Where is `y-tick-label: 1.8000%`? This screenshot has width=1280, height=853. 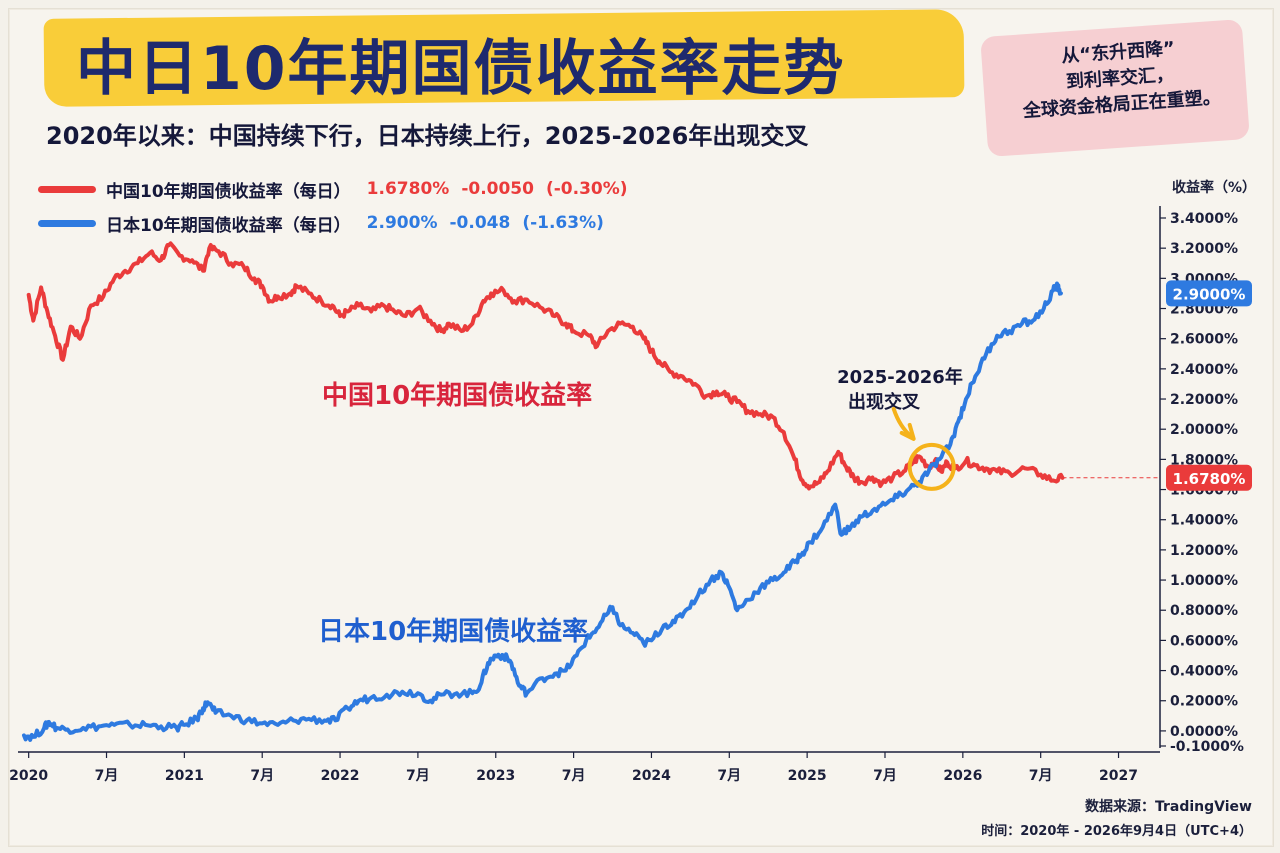
y-tick-label: 1.8000% is located at coordinates (1204, 460).